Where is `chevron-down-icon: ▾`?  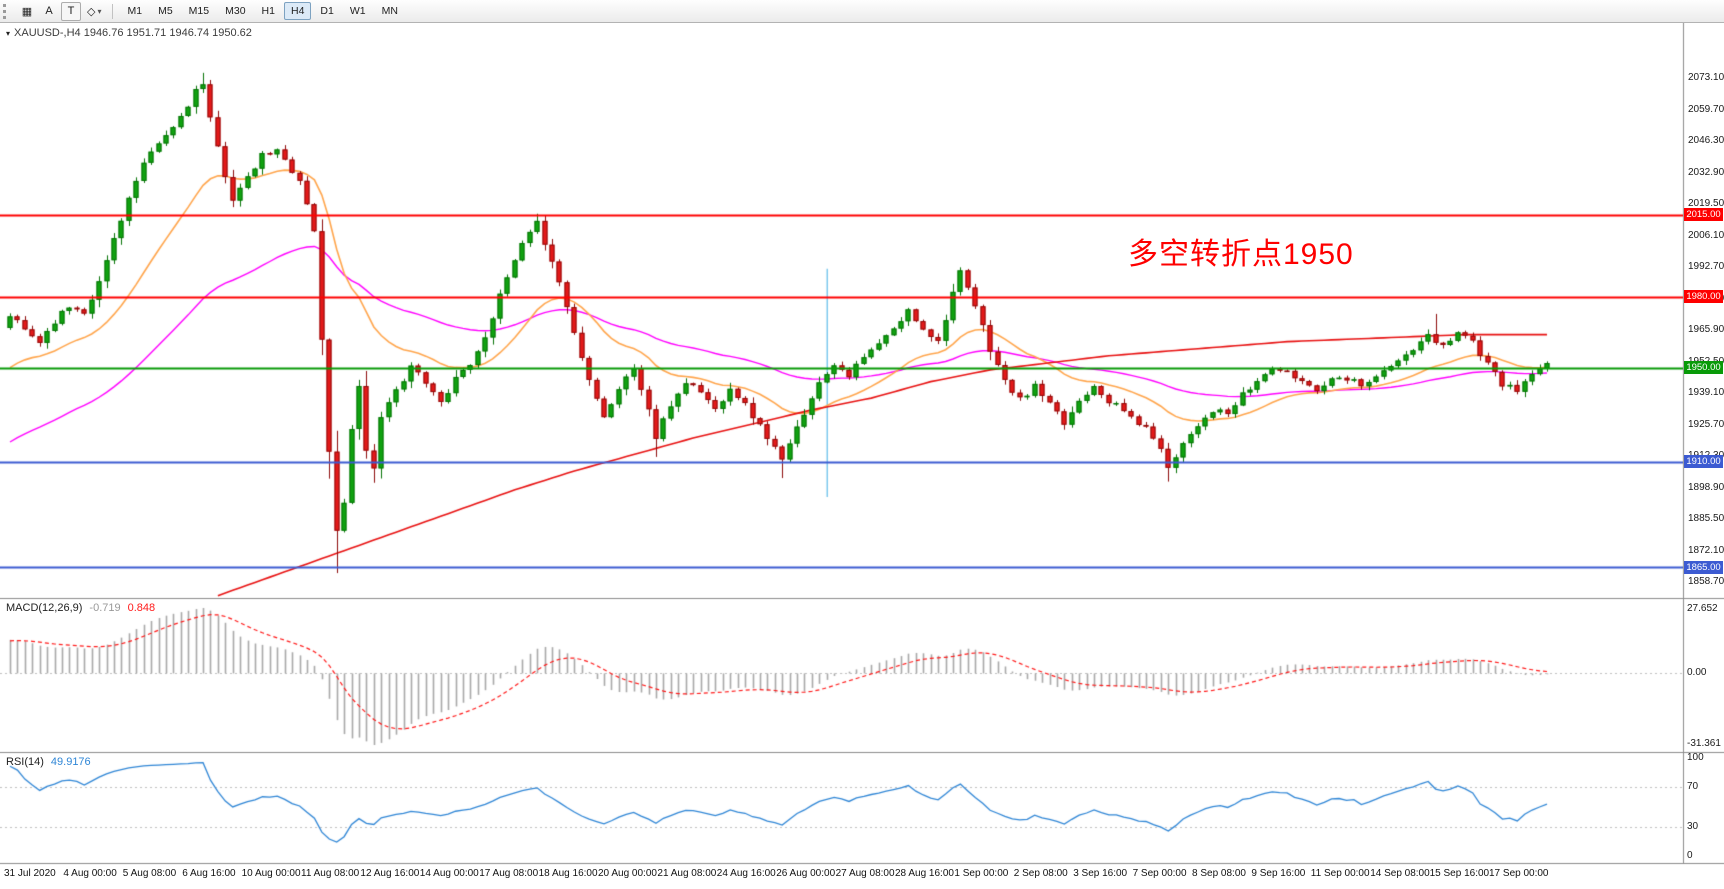 chevron-down-icon: ▾ is located at coordinates (99, 11).